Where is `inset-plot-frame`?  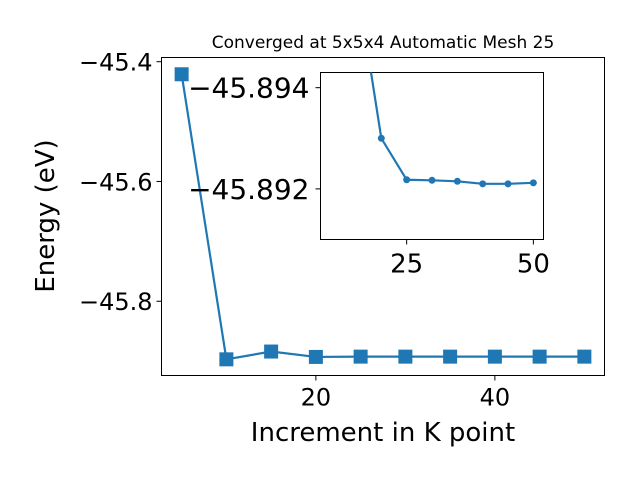
inset-plot-frame is located at coordinates (432, 156).